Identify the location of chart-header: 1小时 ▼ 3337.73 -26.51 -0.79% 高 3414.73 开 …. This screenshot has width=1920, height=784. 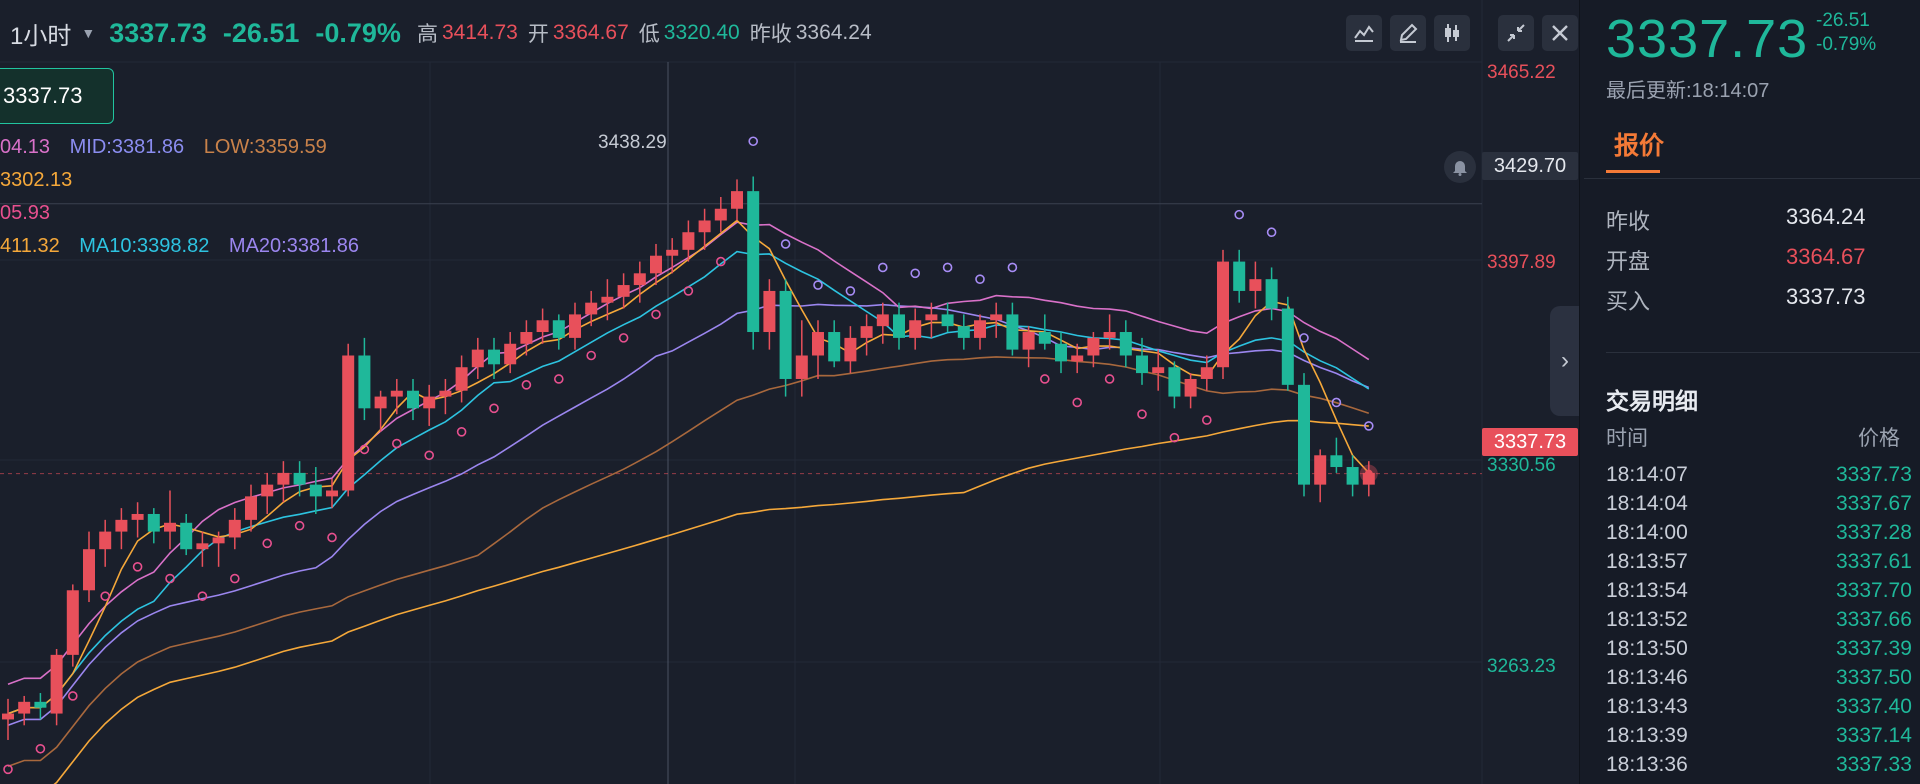
(789, 33).